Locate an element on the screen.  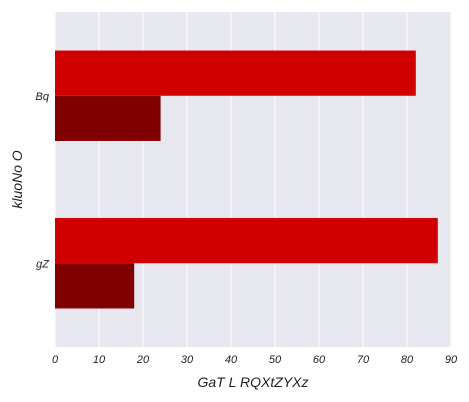
x-tick-label-20: 20 is located at coordinates (143, 360).